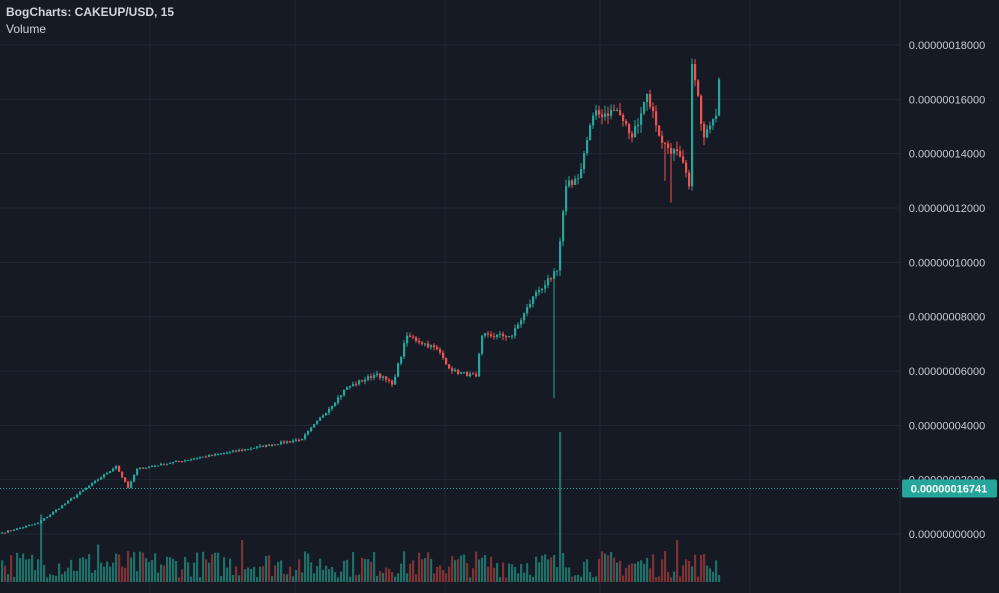 Image resolution: width=999 pixels, height=593 pixels. I want to click on y-tick-label: 0.00000018000, so click(947, 46).